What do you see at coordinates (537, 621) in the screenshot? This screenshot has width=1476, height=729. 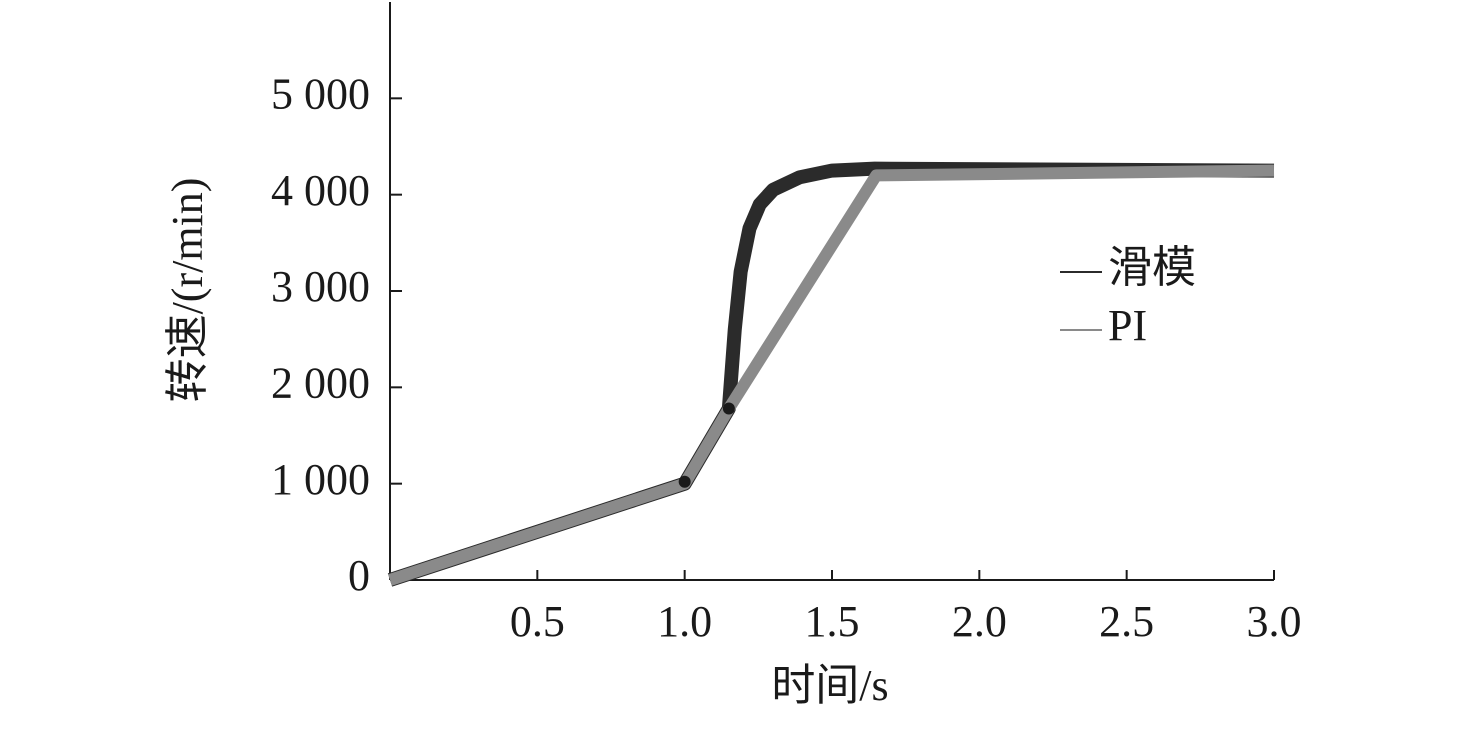 I see `x-tick-label: 0.5` at bounding box center [537, 621].